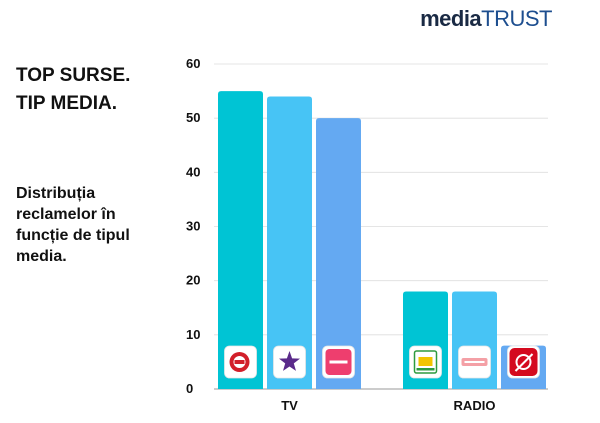 This screenshot has height=423, width=600. What do you see at coordinates (101, 90) in the screenshot?
I see `page-title: TOP SURSE. TIP MEDIA.` at bounding box center [101, 90].